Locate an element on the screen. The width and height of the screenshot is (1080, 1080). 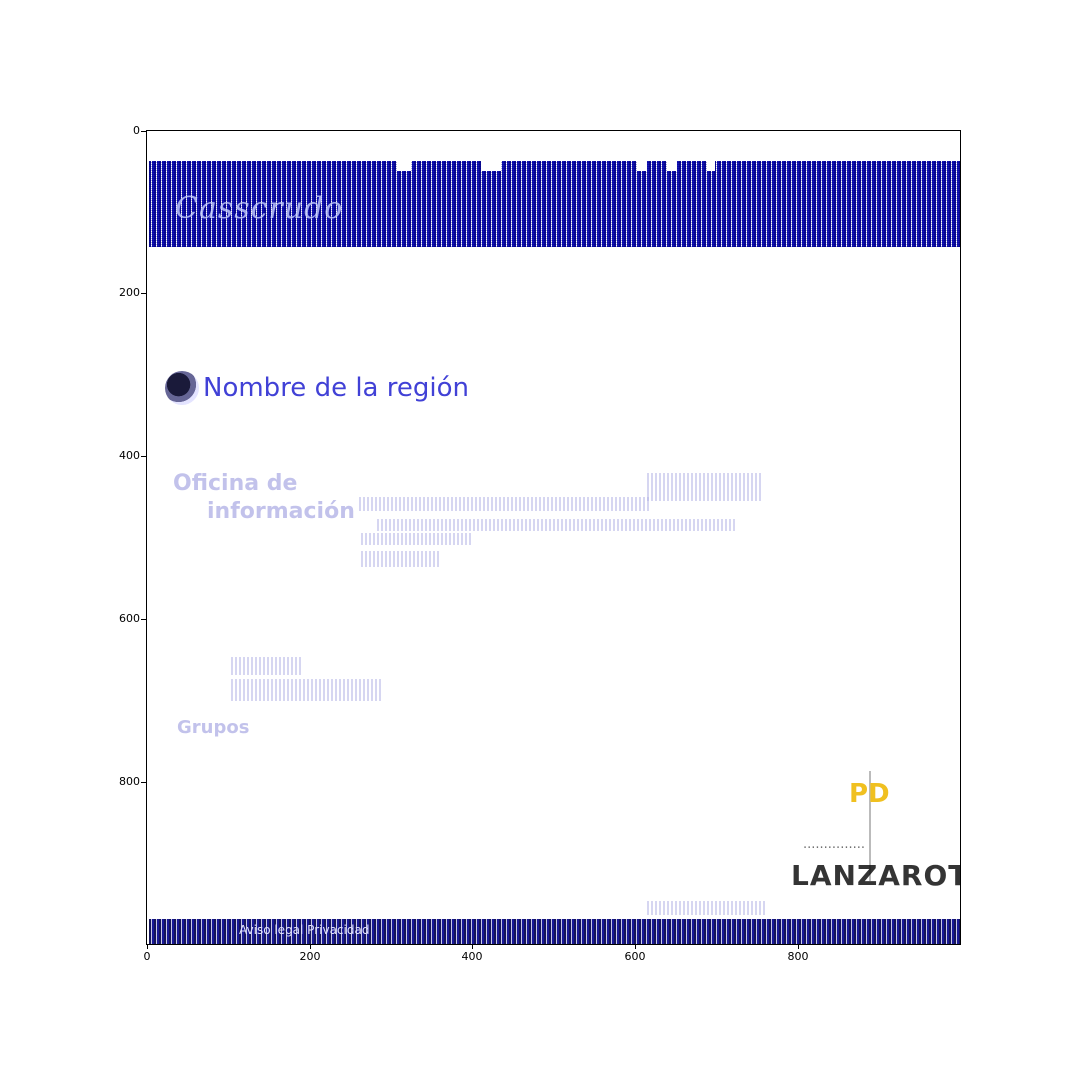
info-heading-line-1: Oficina de is located at coordinates (235, 483).